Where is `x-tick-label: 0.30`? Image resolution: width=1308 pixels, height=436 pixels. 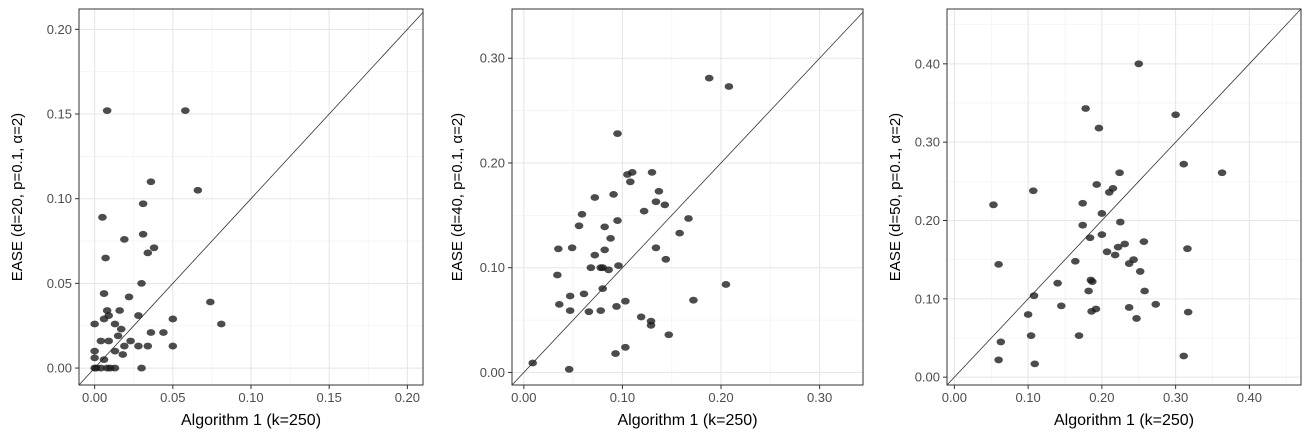 x-tick-label: 0.30 is located at coordinates (819, 397).